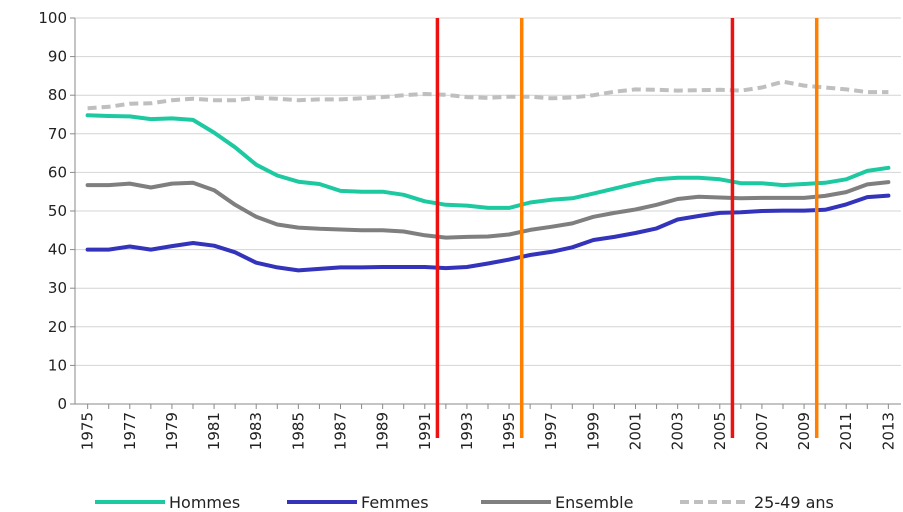  Describe the element at coordinates (509, 431) in the screenshot. I see `x-tick-label: 1995` at that location.